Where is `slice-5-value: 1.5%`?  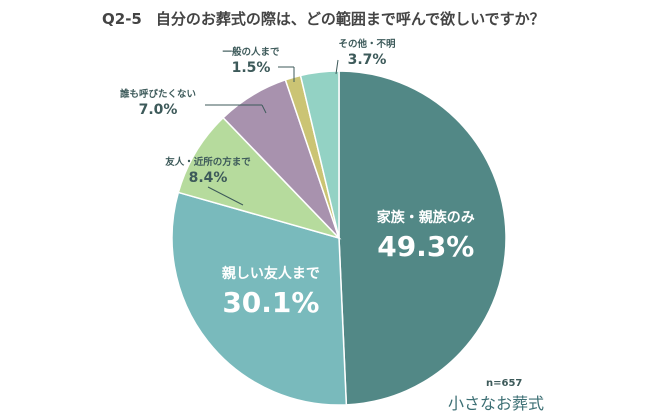
slice-5-value: 1.5% is located at coordinates (251, 68).